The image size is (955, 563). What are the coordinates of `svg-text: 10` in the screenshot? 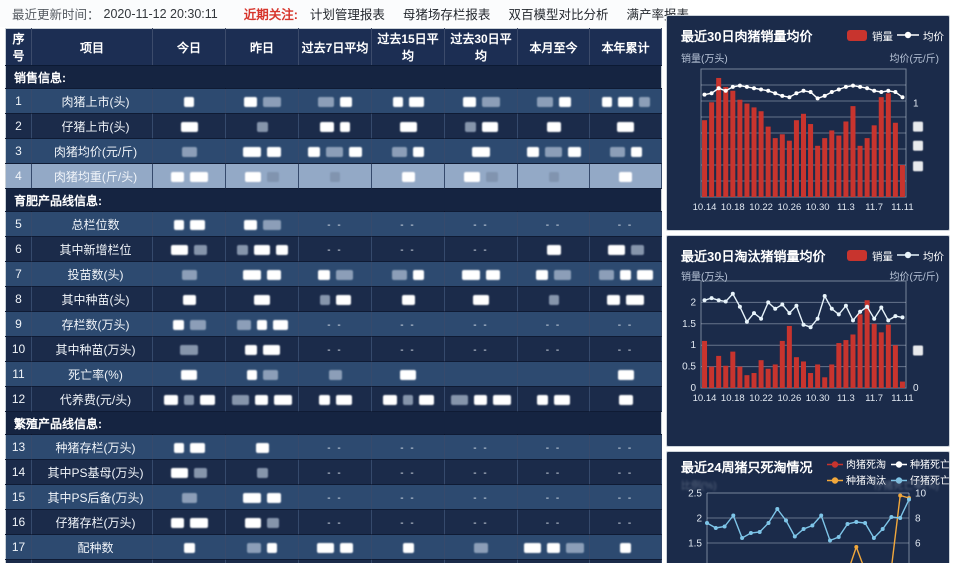 It's located at (921, 494).